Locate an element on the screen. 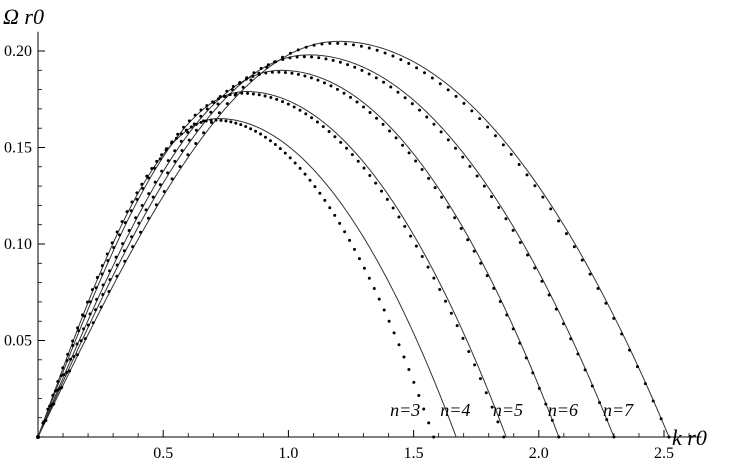 The image size is (736, 464). x-axis-title: k r0 is located at coordinates (689, 437).